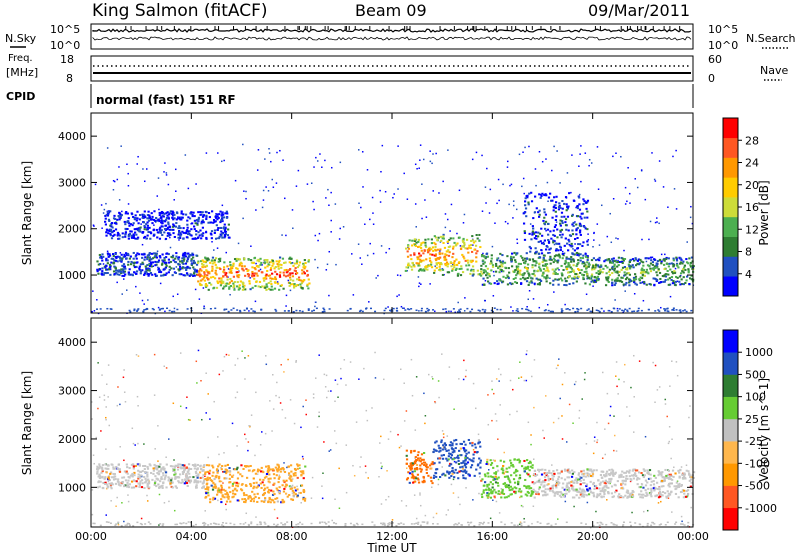 The width and height of the screenshot is (800, 554). What do you see at coordinates (65, 29) in the screenshot?
I see `nsky-tick-top: 10^5` at bounding box center [65, 29].